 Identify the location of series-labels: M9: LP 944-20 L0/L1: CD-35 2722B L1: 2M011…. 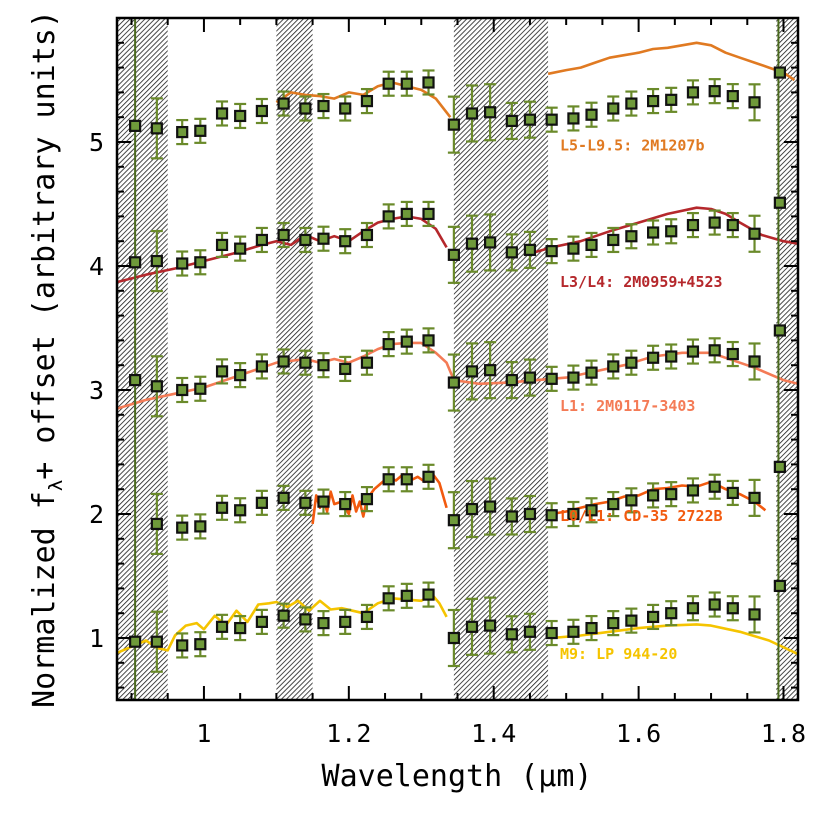
(641, 399).